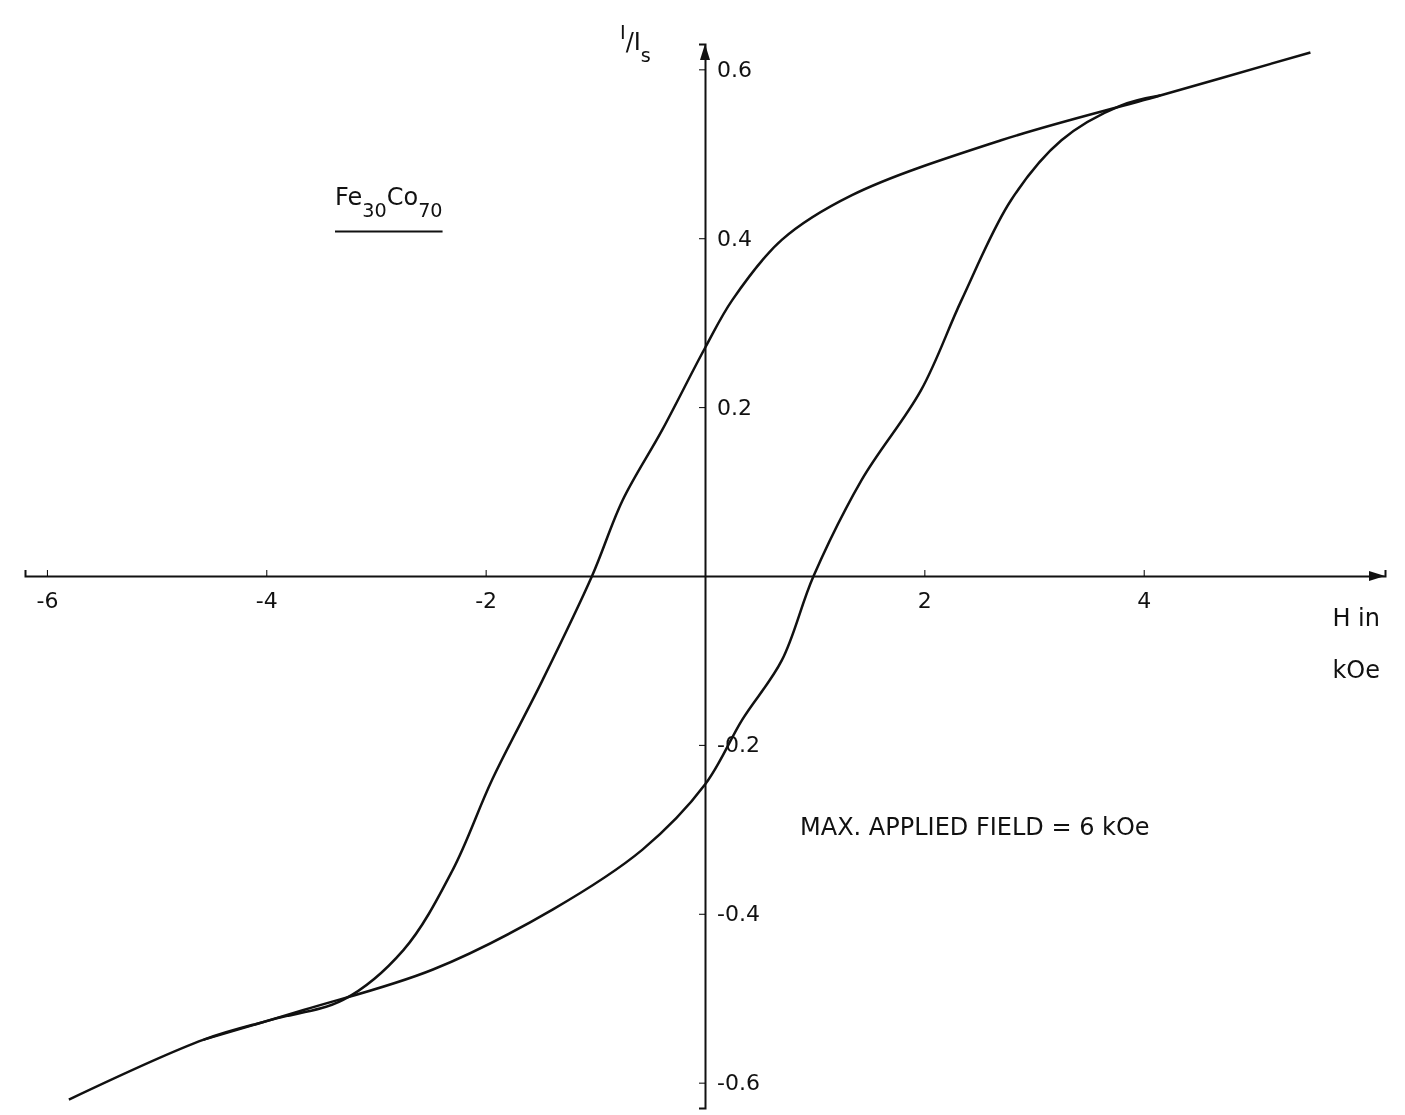 Image resolution: width=1405 pixels, height=1115 pixels. What do you see at coordinates (635, 43) in the screenshot?
I see `y-axis-title: $^{I}$/I$_{s}$` at bounding box center [635, 43].